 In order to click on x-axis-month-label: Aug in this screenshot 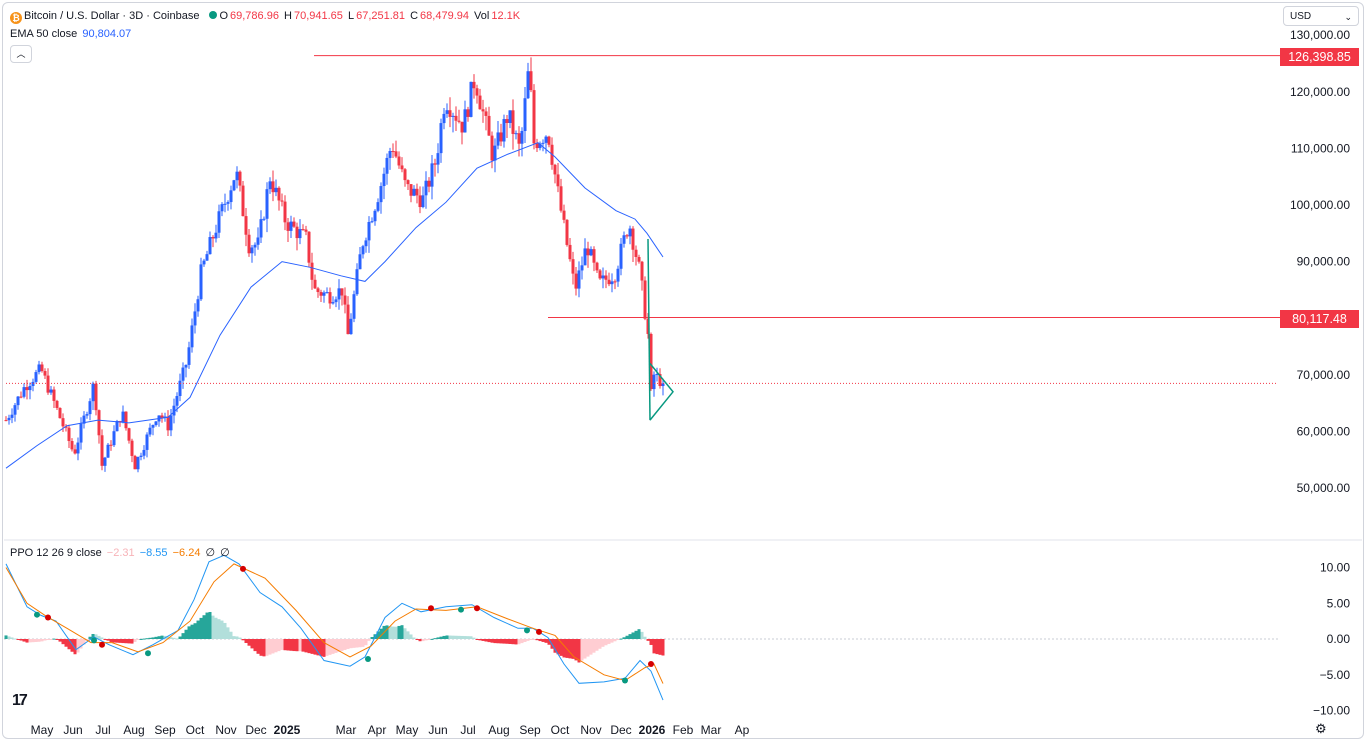, I will do `click(498, 730)`.